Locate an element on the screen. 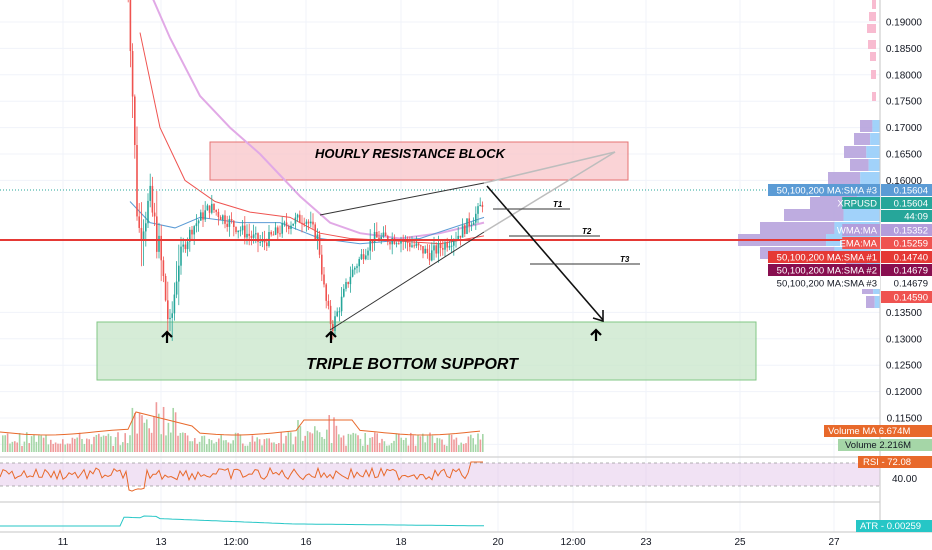 The height and width of the screenshot is (550, 932). rsi-label: RSI - 72.08 is located at coordinates (887, 462).